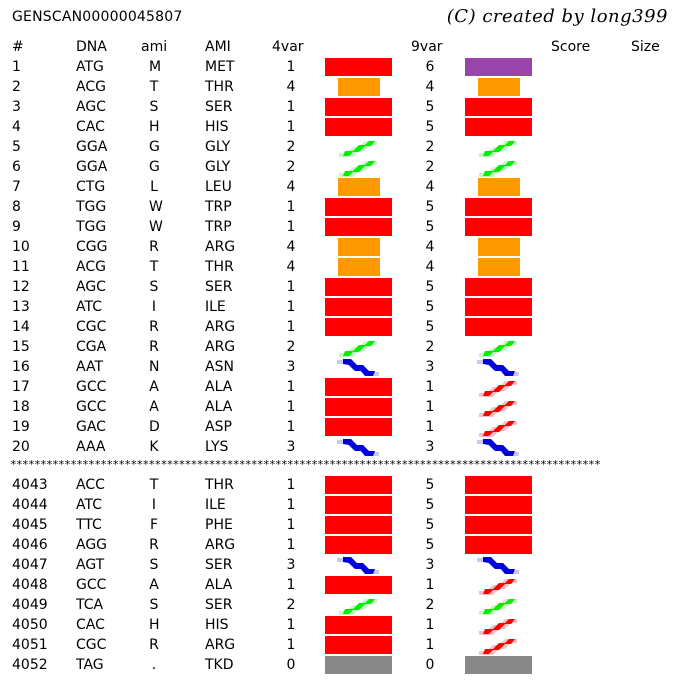  Describe the element at coordinates (430, 187) in the screenshot. I see `row-9var: 4` at that location.